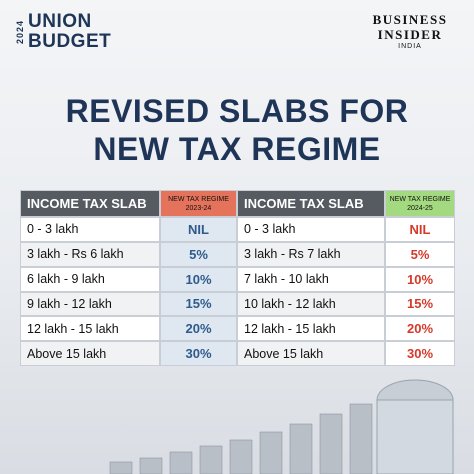 The image size is (474, 474). What do you see at coordinates (415, 436) in the screenshot?
I see `coin-jar-body` at bounding box center [415, 436].